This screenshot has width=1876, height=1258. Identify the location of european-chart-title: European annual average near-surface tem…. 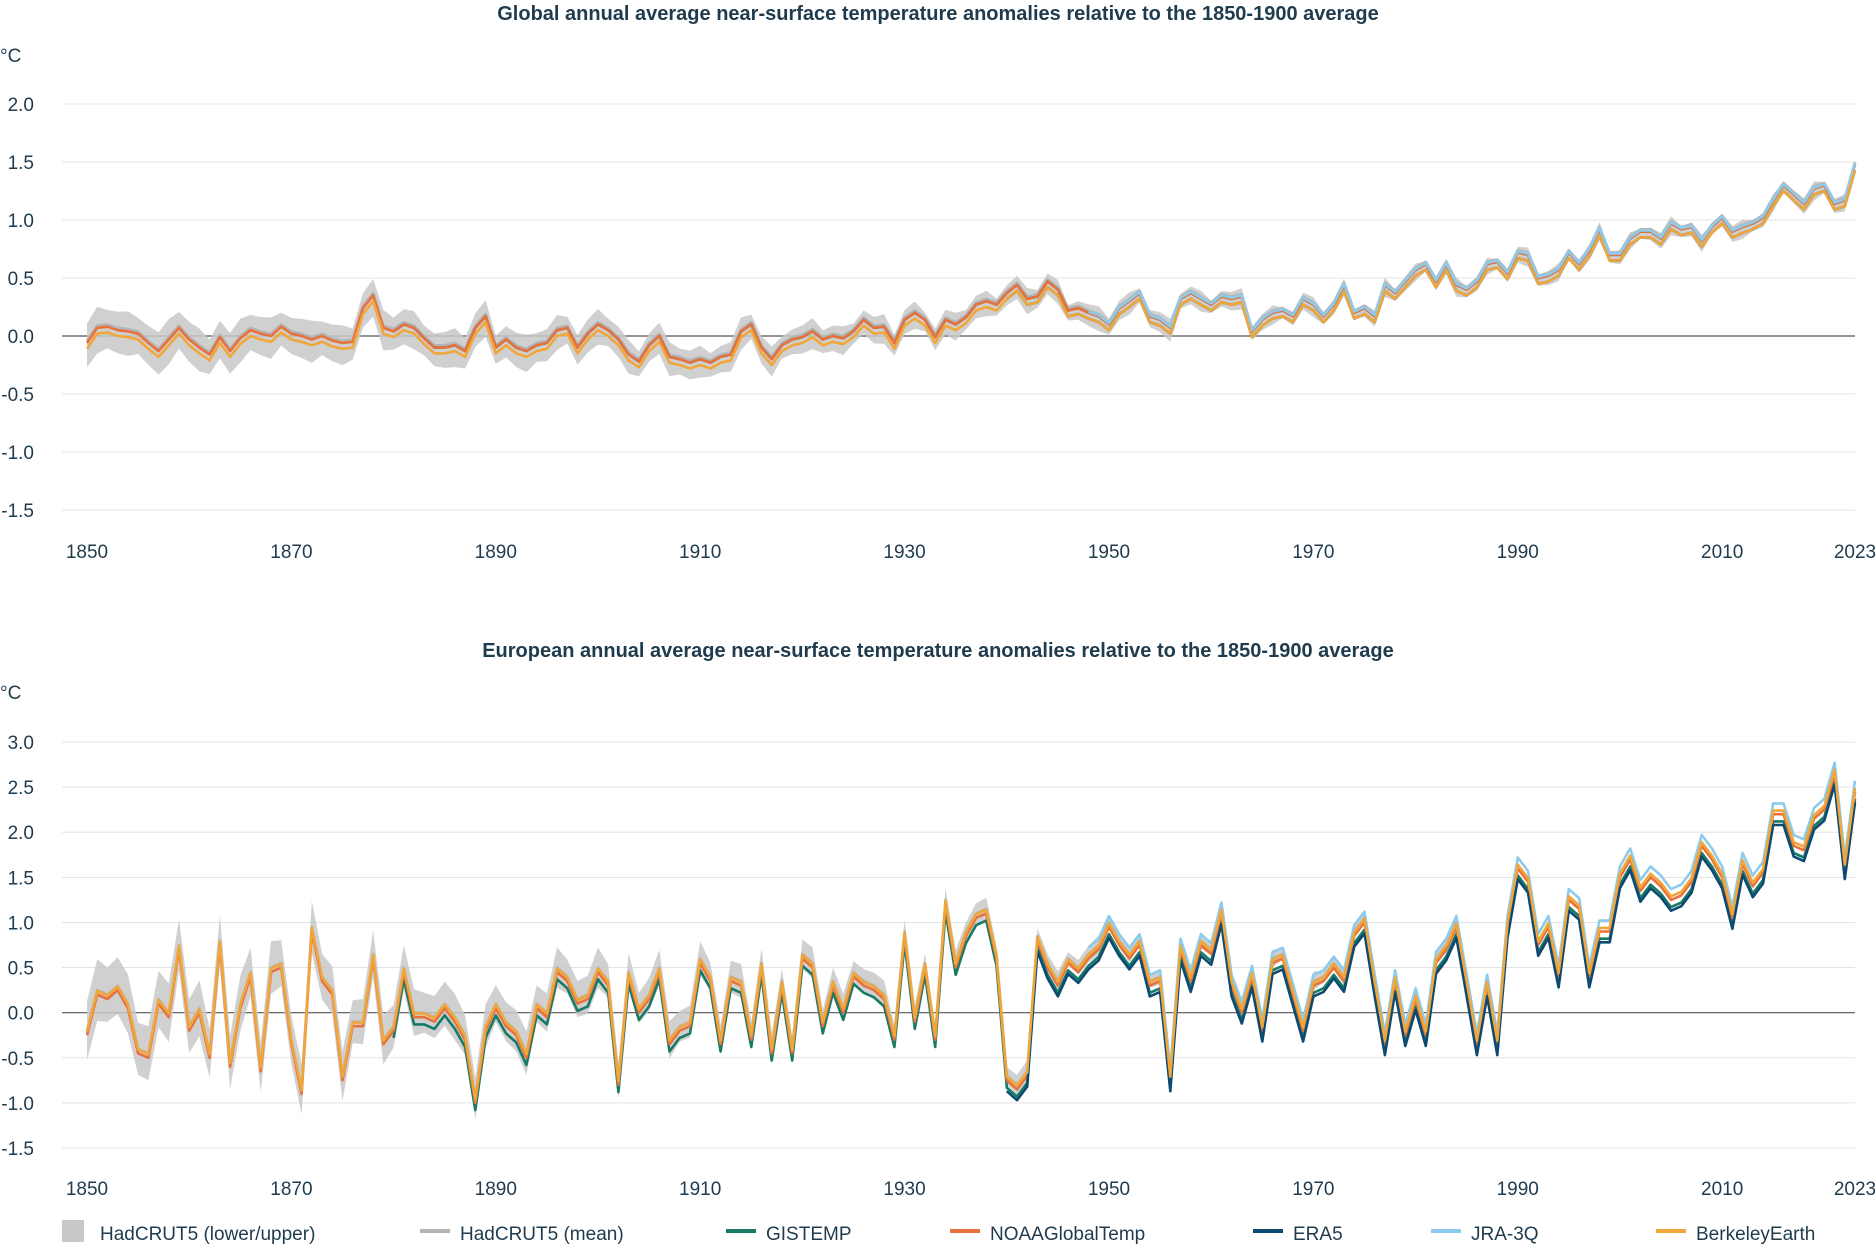
(938, 651).